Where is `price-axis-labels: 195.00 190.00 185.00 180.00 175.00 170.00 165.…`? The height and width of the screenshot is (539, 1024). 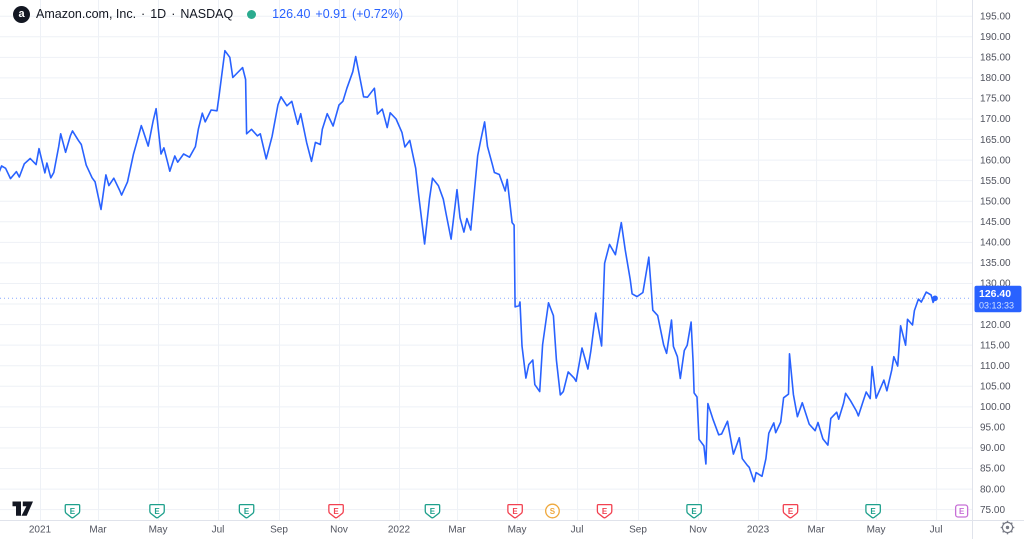 price-axis-labels: 195.00 190.00 185.00 180.00 175.00 170.00 165.… is located at coordinates (995, 263).